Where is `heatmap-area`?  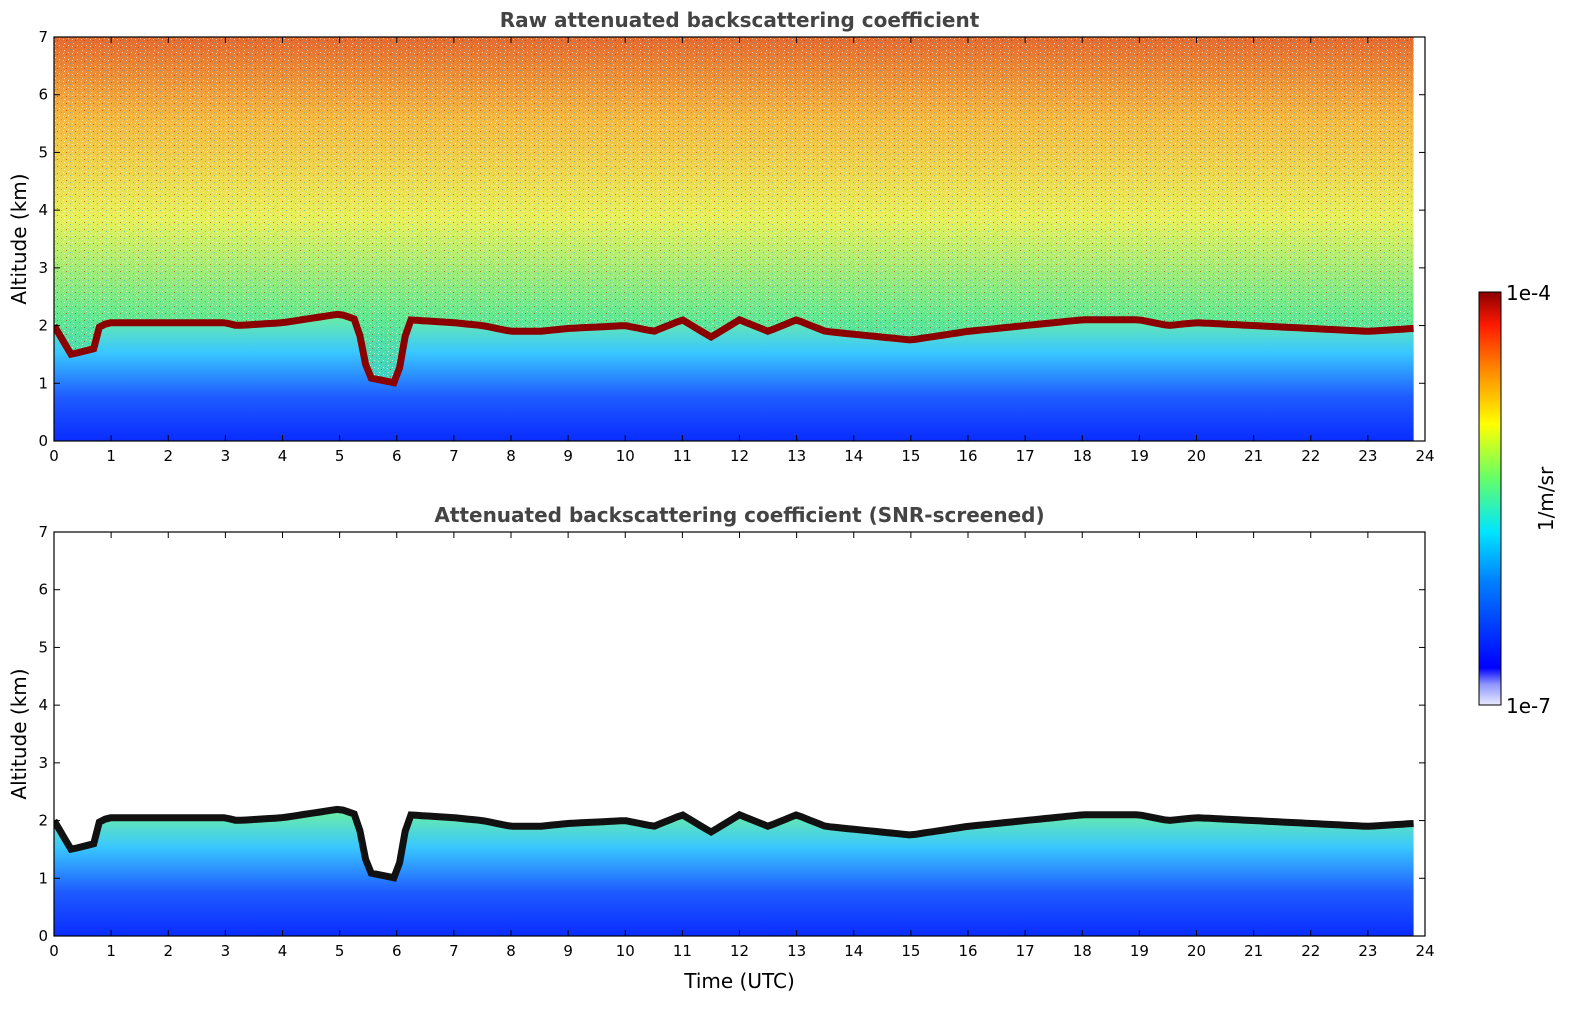
heatmap-area is located at coordinates (734, 870).